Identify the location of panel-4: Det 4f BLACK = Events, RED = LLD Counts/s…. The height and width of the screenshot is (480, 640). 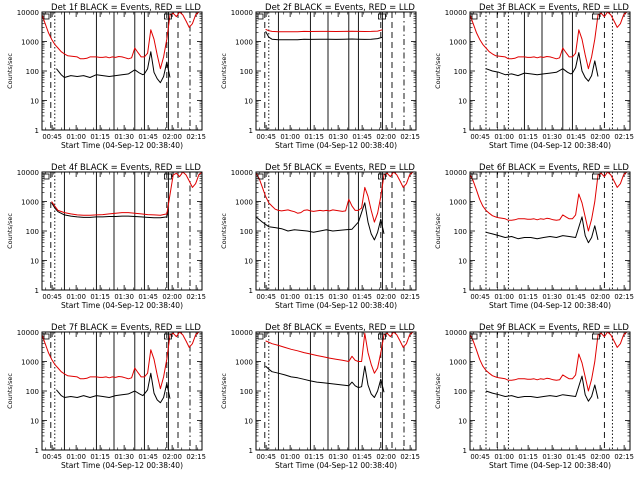
(106, 236).